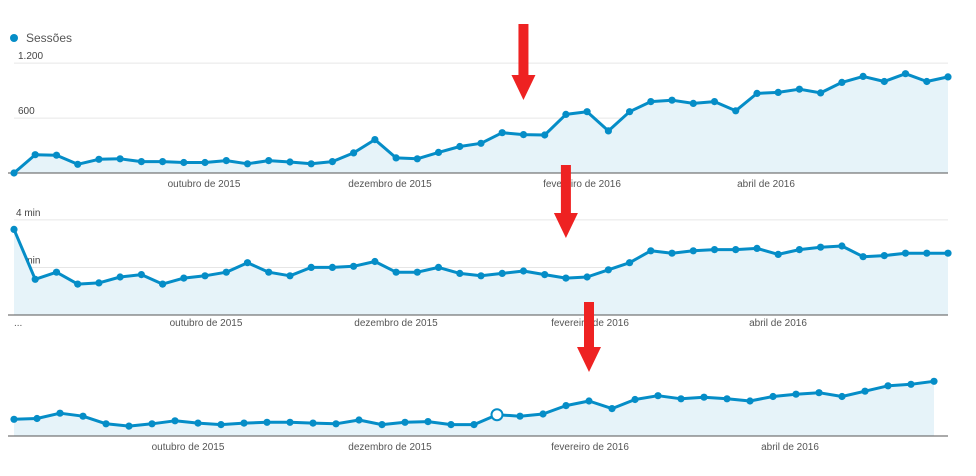 The width and height of the screenshot is (976, 476). What do you see at coordinates (497, 415) in the screenshot?
I see `highlight-marker` at bounding box center [497, 415].